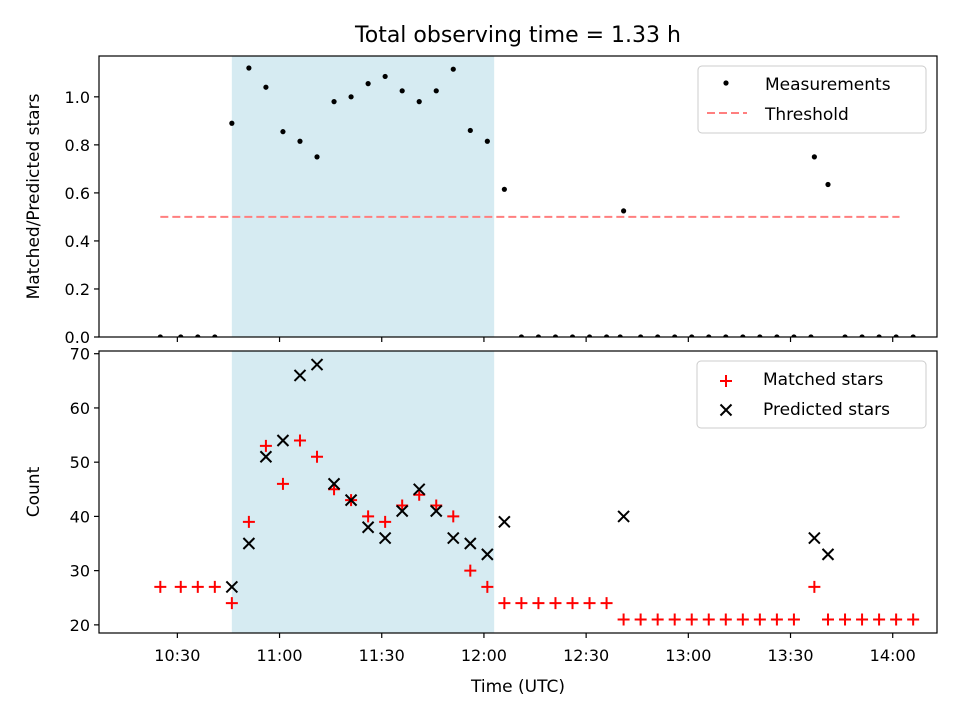 This screenshot has width=960, height=720. I want to click on y-tick-label: 0.2, so click(77, 289).